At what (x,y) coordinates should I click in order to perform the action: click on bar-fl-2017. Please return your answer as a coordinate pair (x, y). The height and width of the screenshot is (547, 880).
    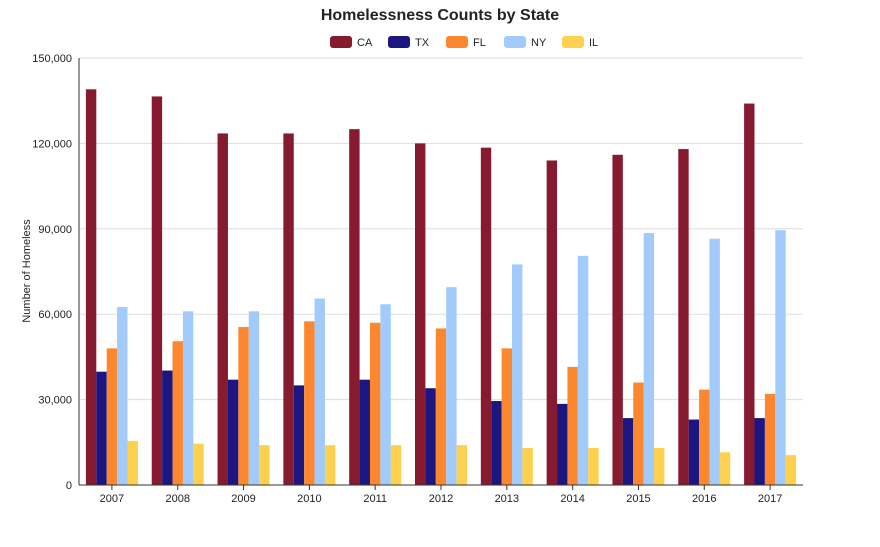
    Looking at the image, I should click on (770, 439).